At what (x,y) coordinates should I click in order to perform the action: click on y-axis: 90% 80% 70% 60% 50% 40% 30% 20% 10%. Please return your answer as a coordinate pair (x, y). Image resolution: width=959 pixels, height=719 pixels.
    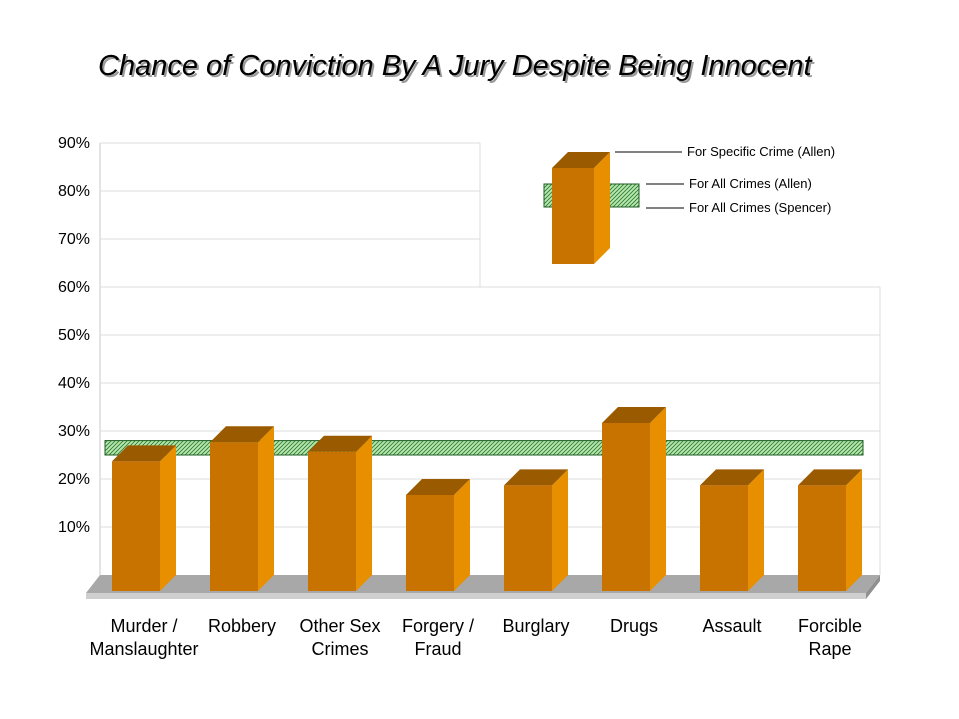
    Looking at the image, I should click on (74, 335).